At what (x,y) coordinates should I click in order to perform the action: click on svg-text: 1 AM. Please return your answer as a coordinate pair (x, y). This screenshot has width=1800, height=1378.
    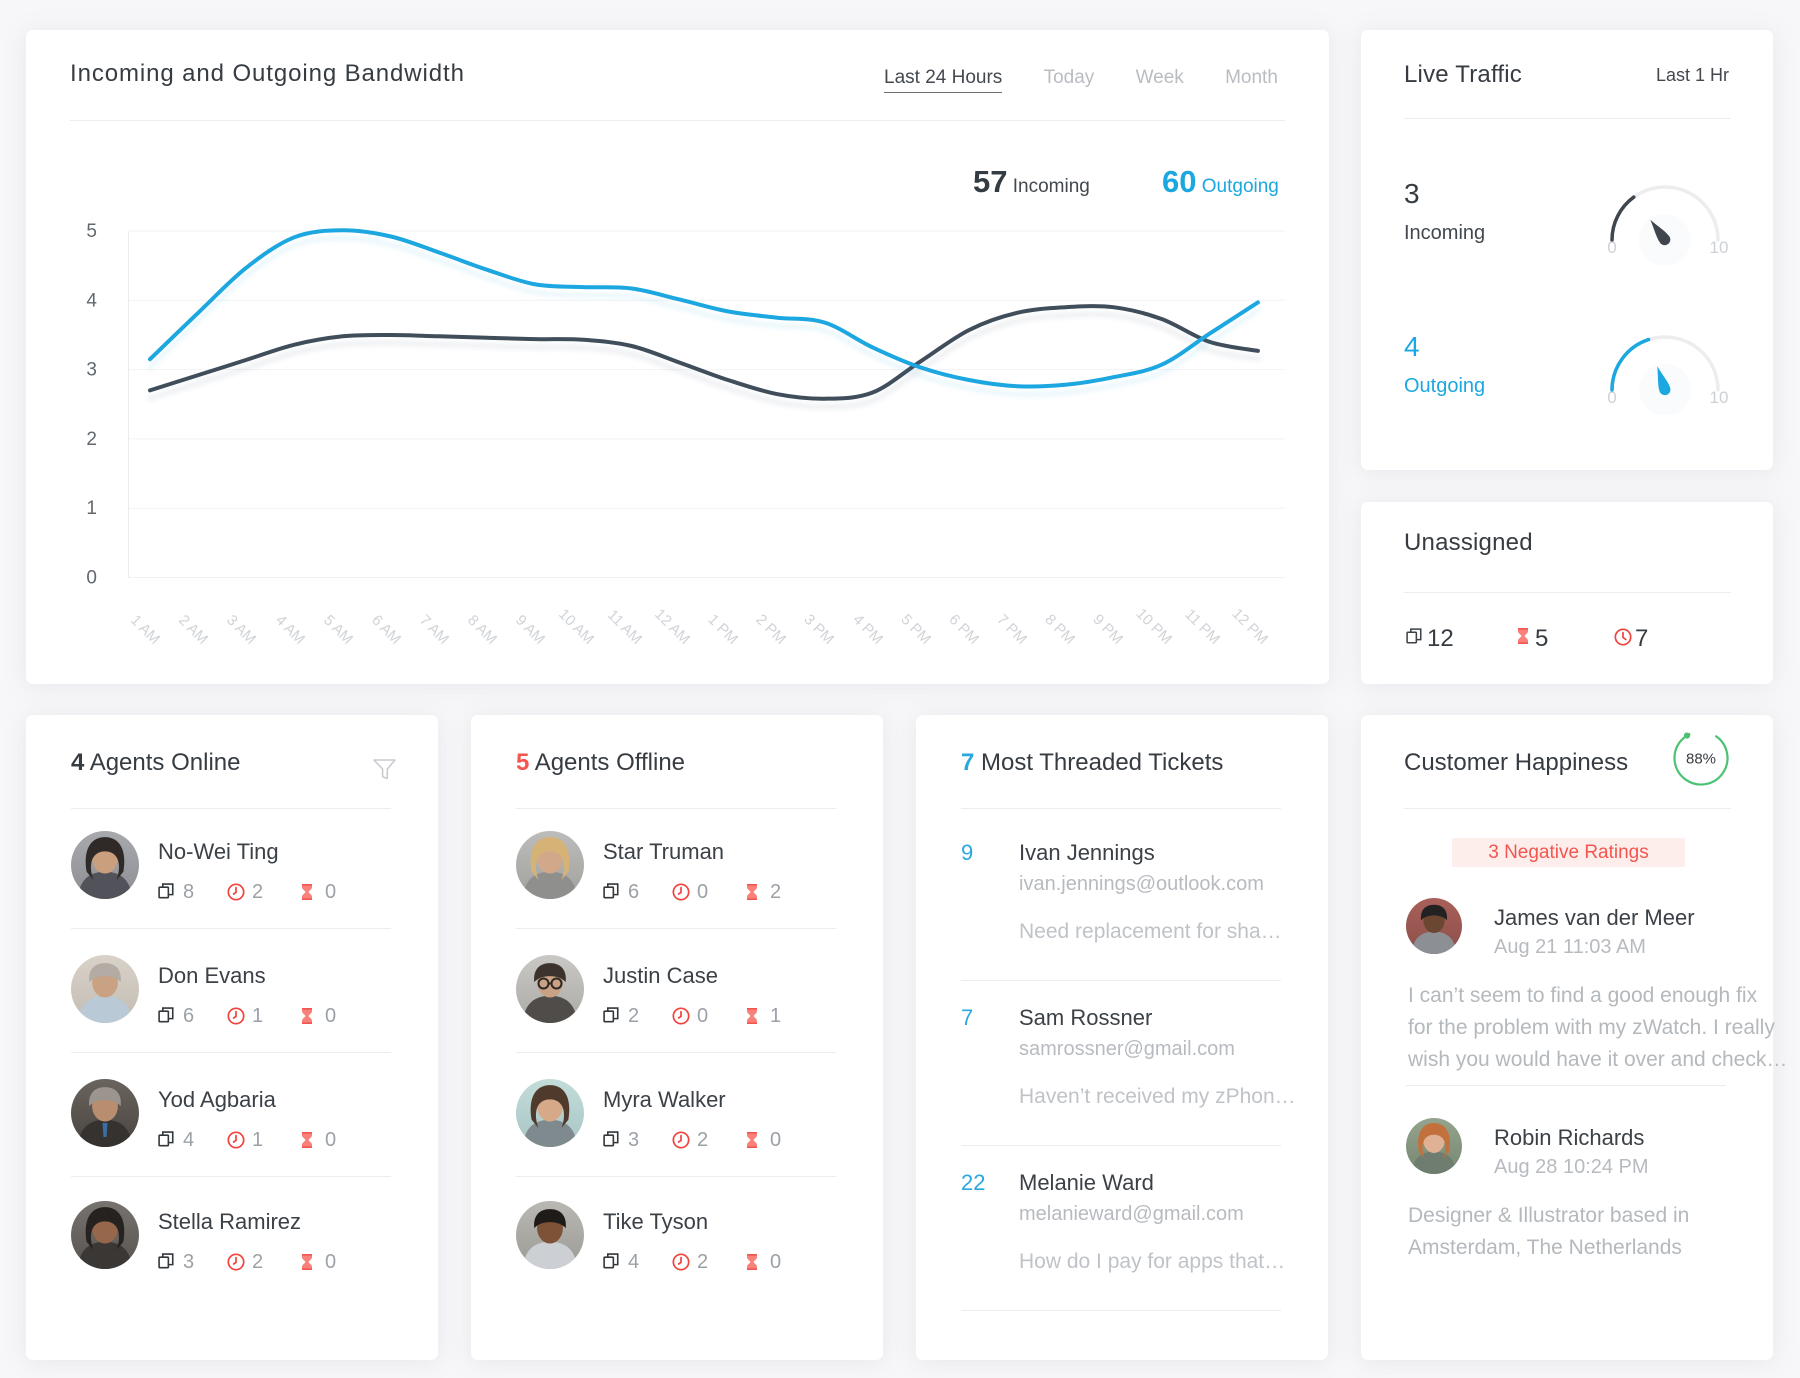
    Looking at the image, I should click on (145, 630).